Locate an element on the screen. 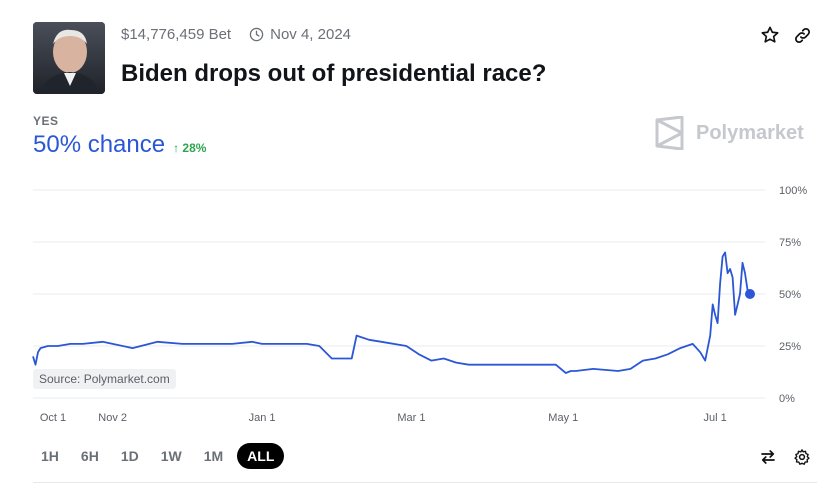  polymarket-logo-icon is located at coordinates (669, 133).